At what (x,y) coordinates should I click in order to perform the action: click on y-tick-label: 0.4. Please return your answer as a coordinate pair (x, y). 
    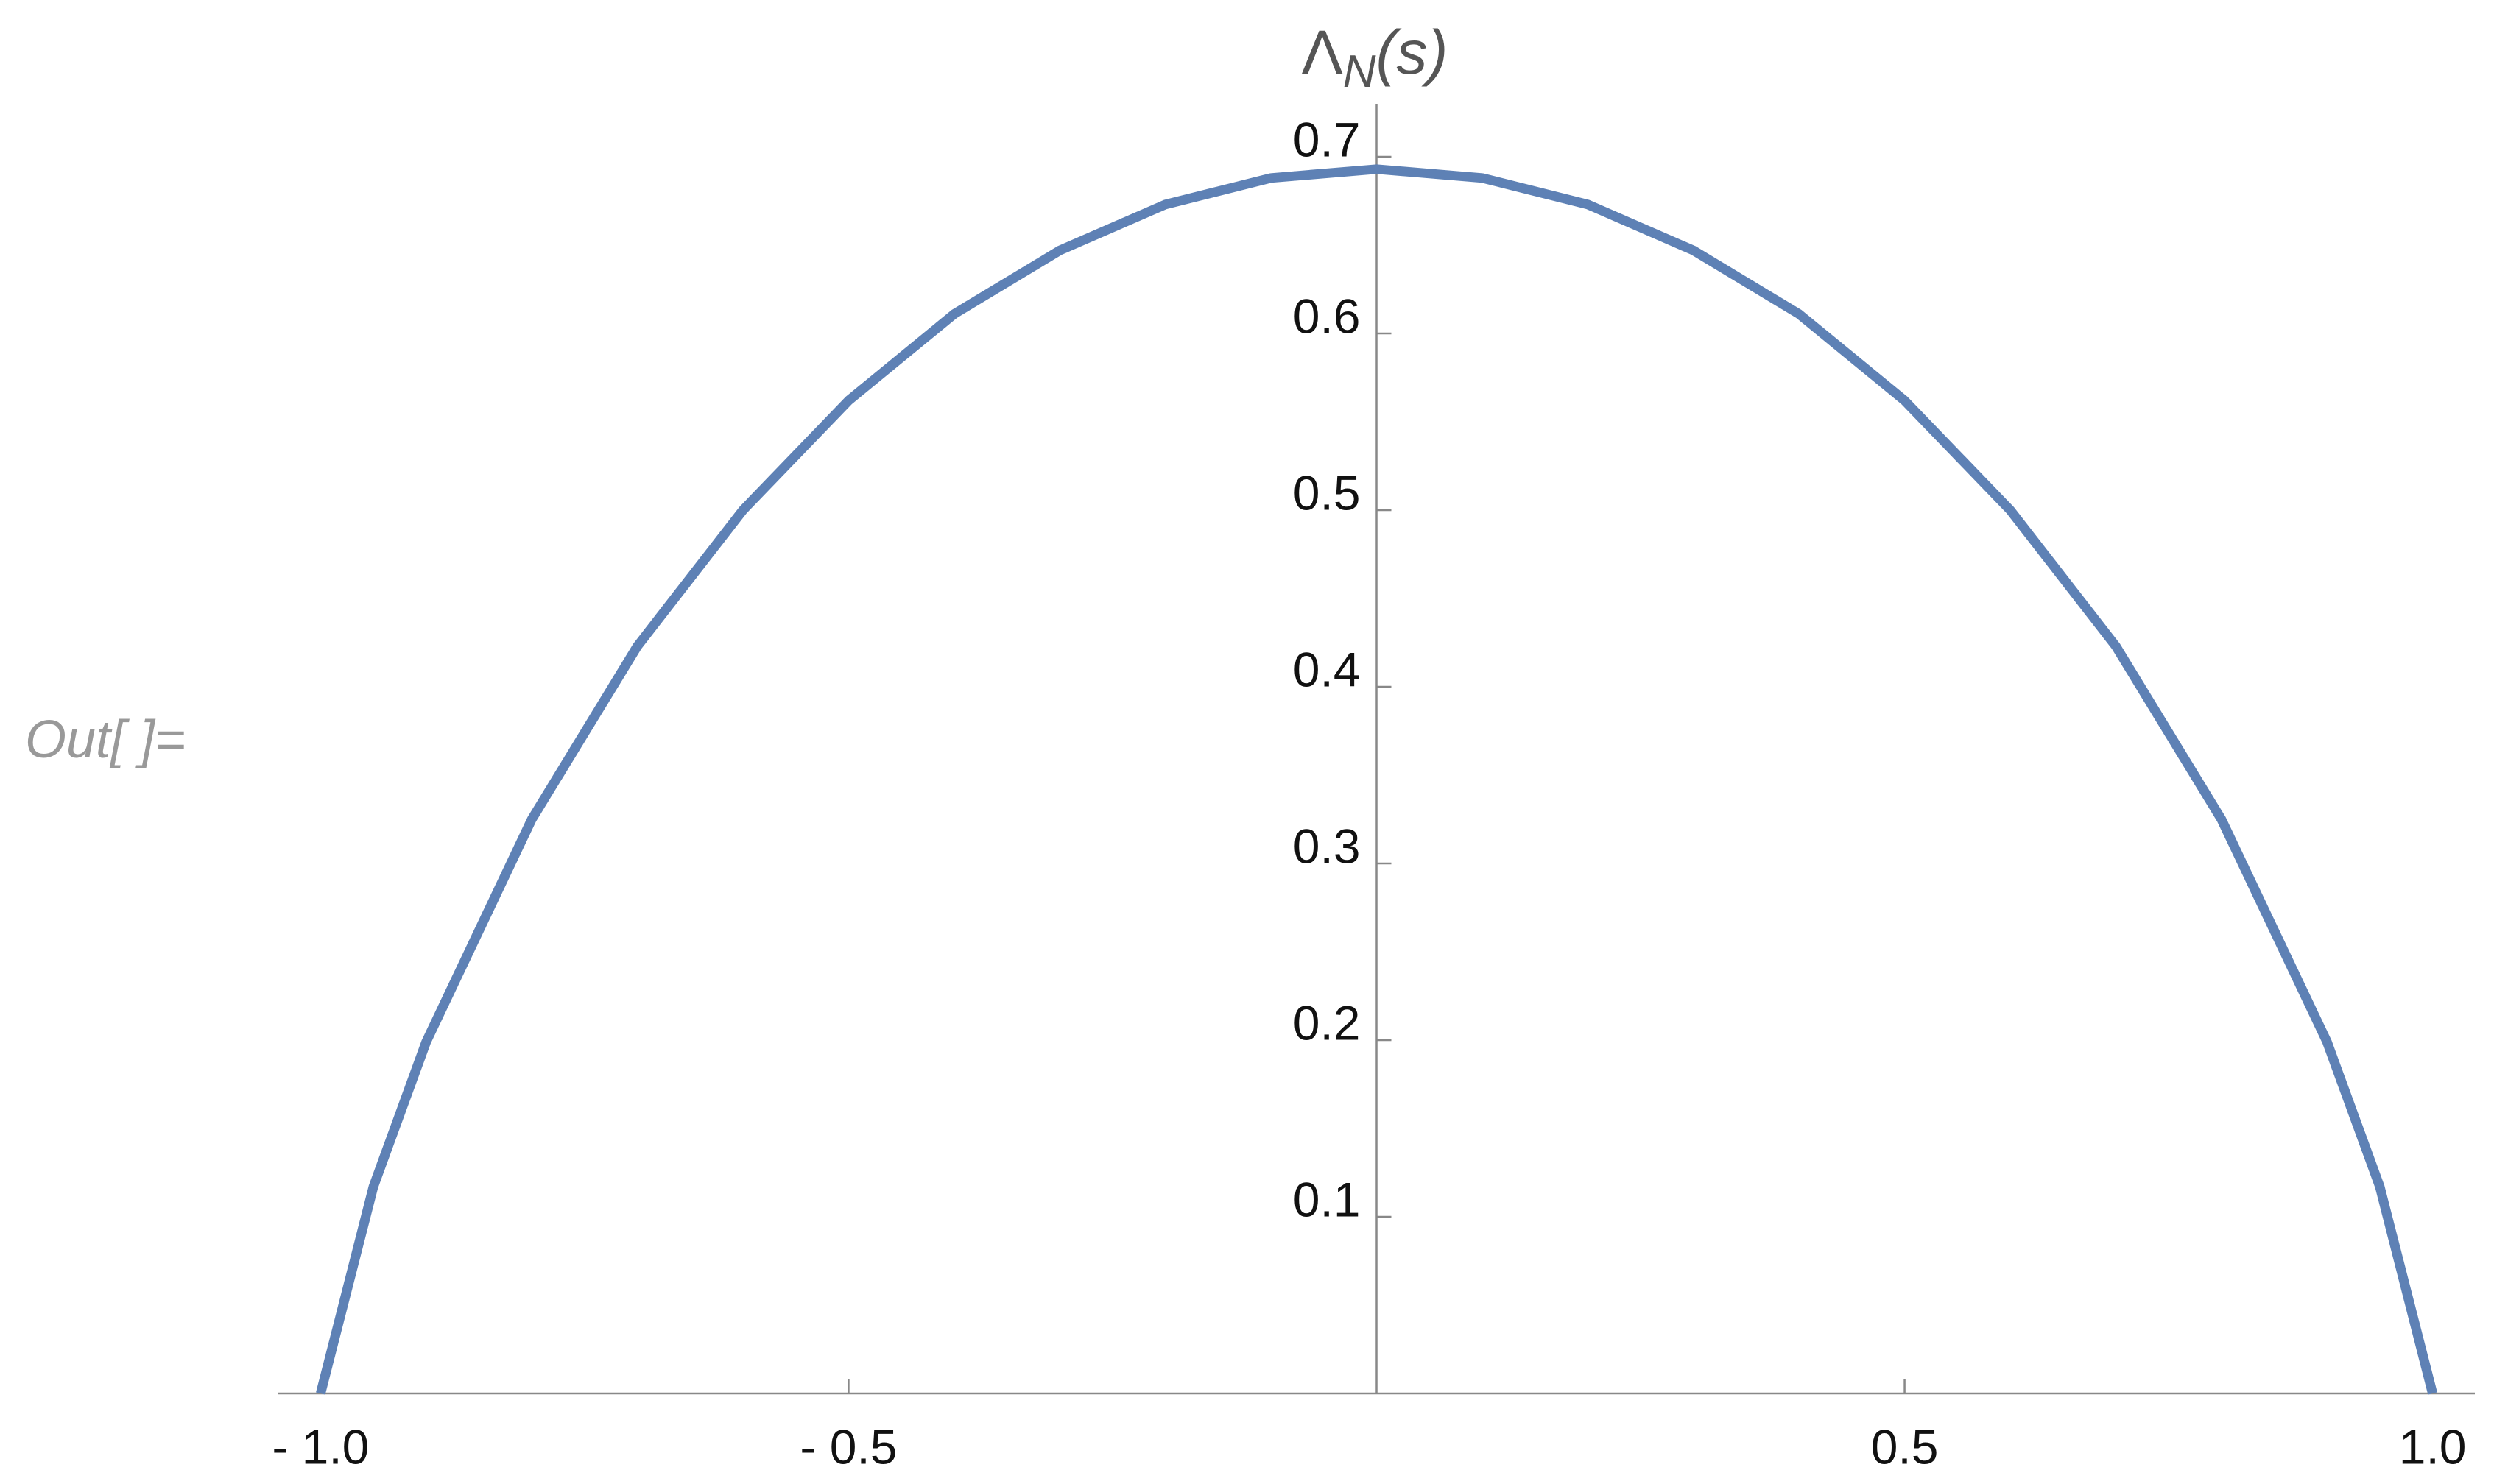
    Looking at the image, I should click on (1327, 669).